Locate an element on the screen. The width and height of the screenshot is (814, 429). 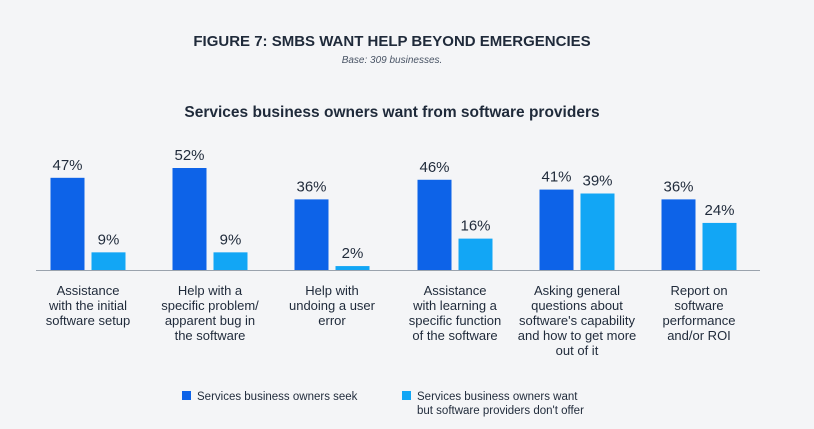
legend-item: Services business owners seek is located at coordinates (270, 397).